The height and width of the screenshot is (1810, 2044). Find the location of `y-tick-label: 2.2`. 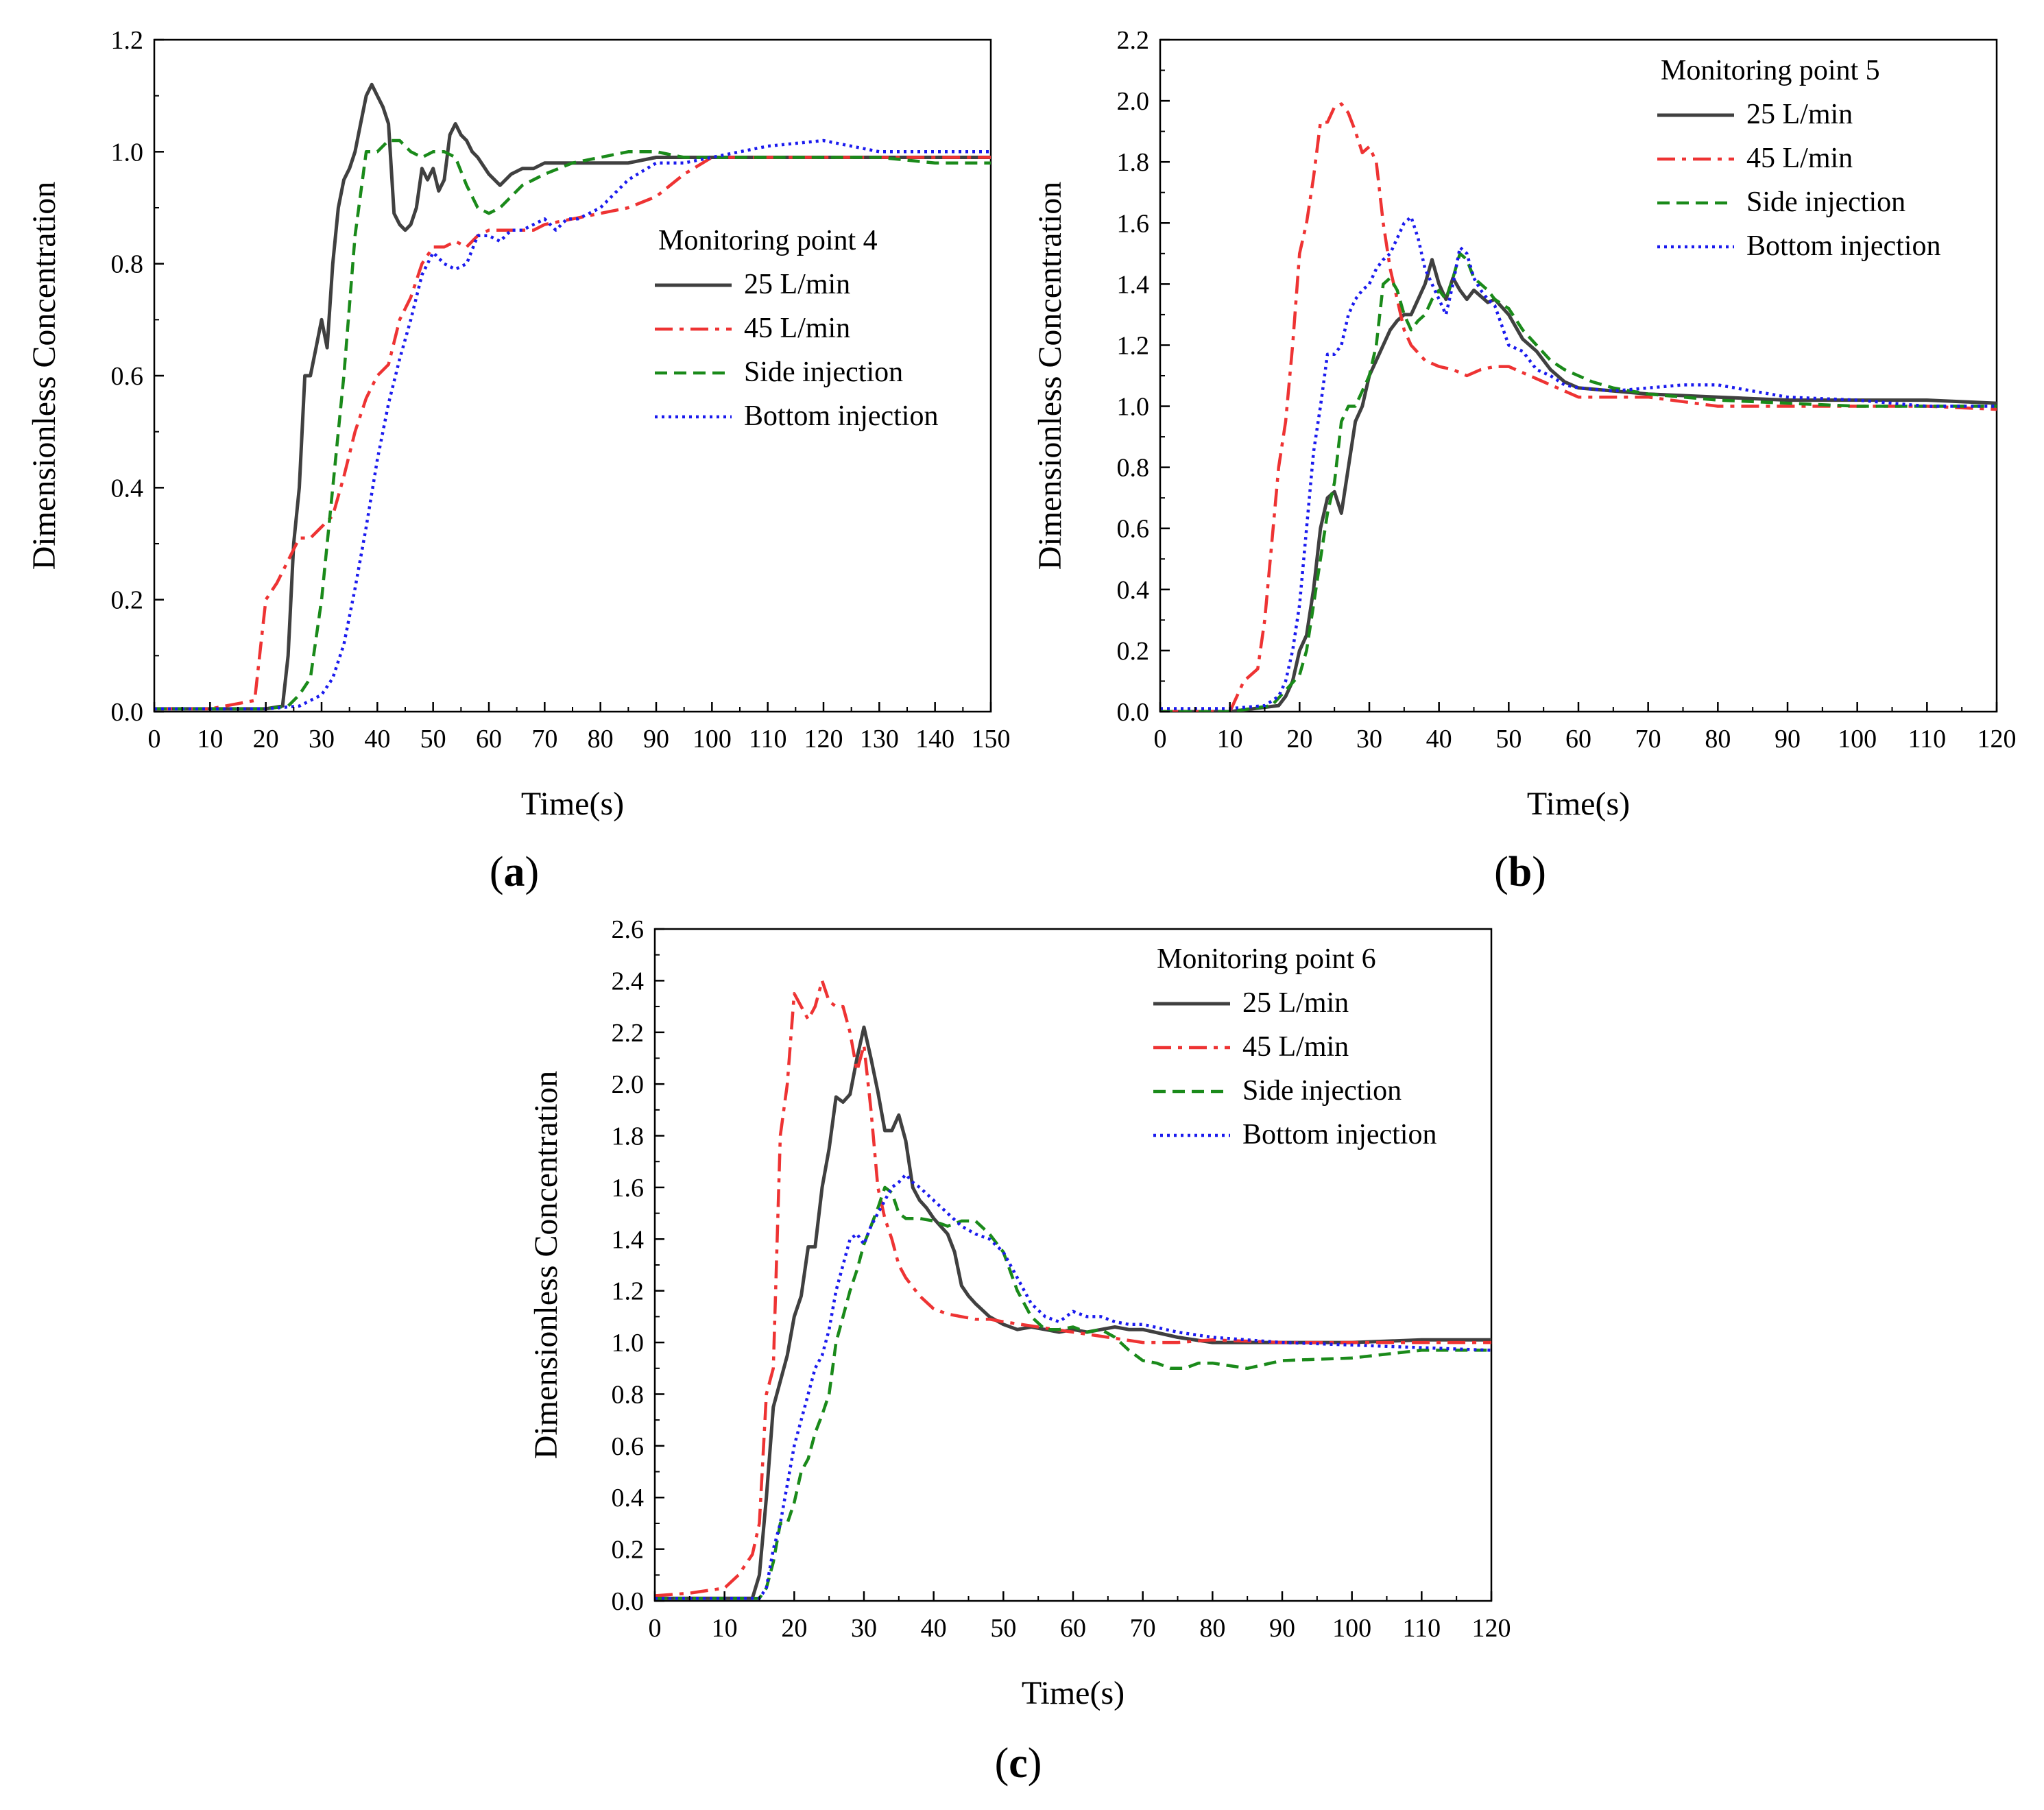

y-tick-label: 2.2 is located at coordinates (1133, 40).